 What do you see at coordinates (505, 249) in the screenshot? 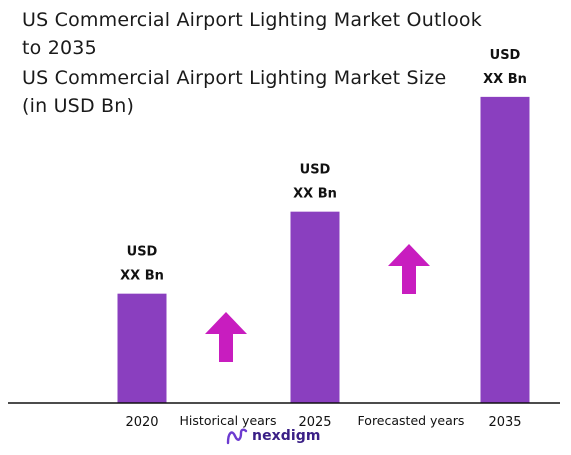
I see `bar-2035` at bounding box center [505, 249].